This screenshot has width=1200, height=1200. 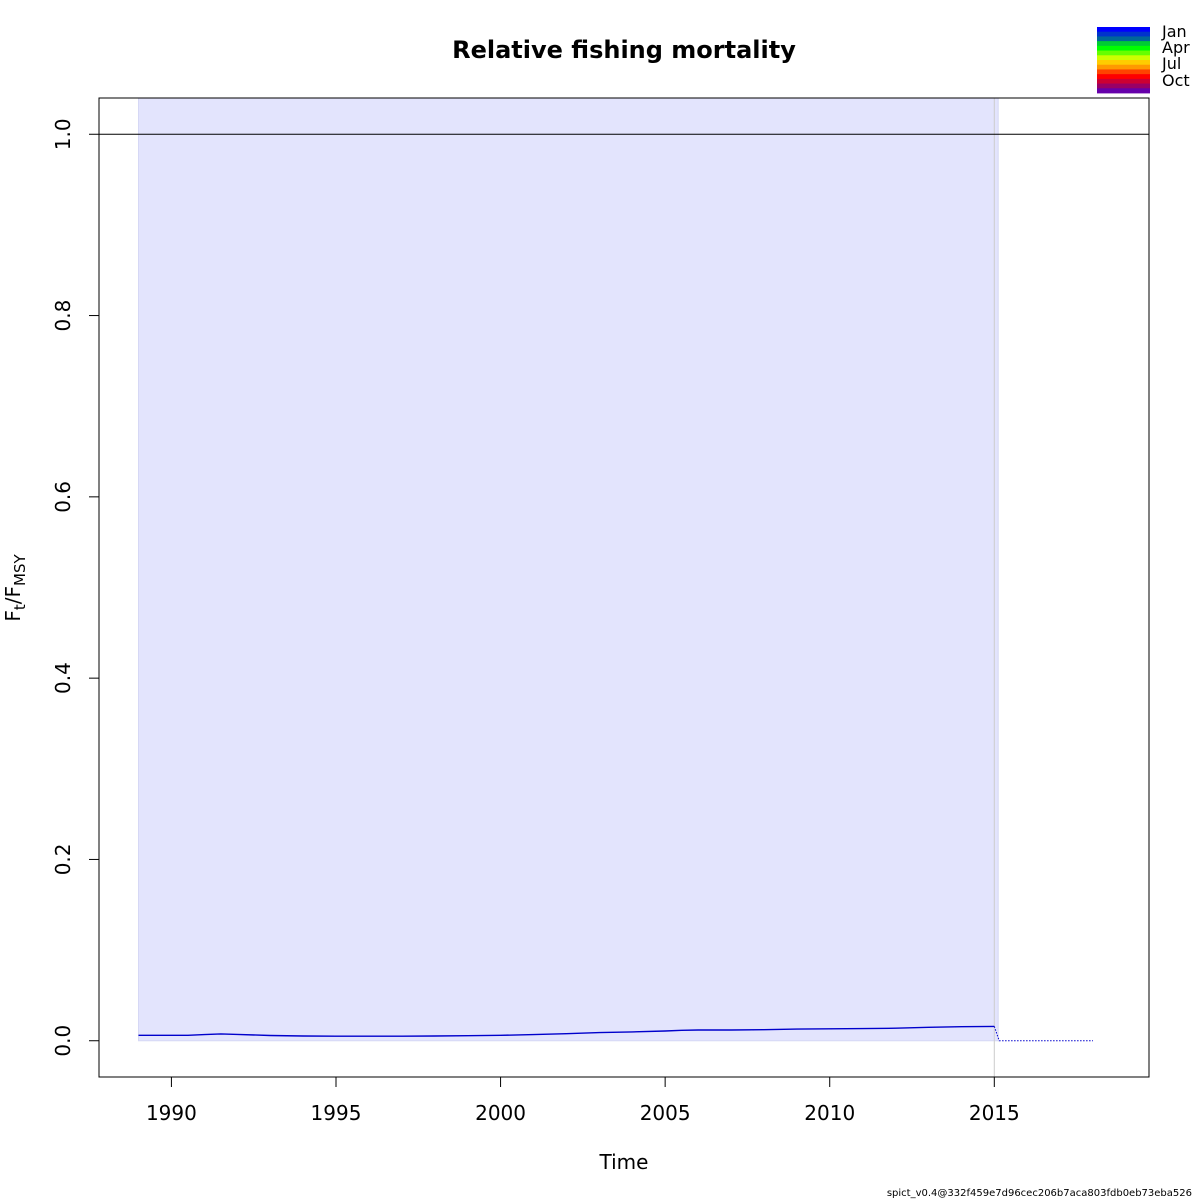 What do you see at coordinates (624, 50) in the screenshot?
I see `chart-title: Relative fishing mortality` at bounding box center [624, 50].